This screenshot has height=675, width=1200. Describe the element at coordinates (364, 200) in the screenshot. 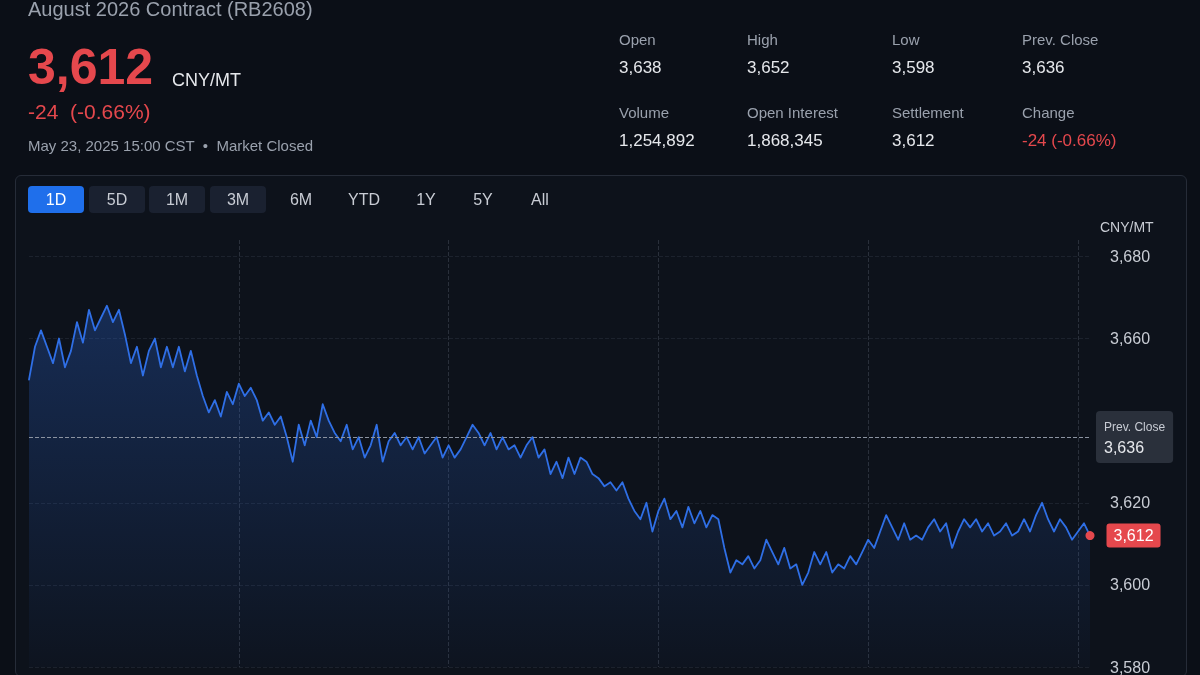

I see `text: YTD` at that location.